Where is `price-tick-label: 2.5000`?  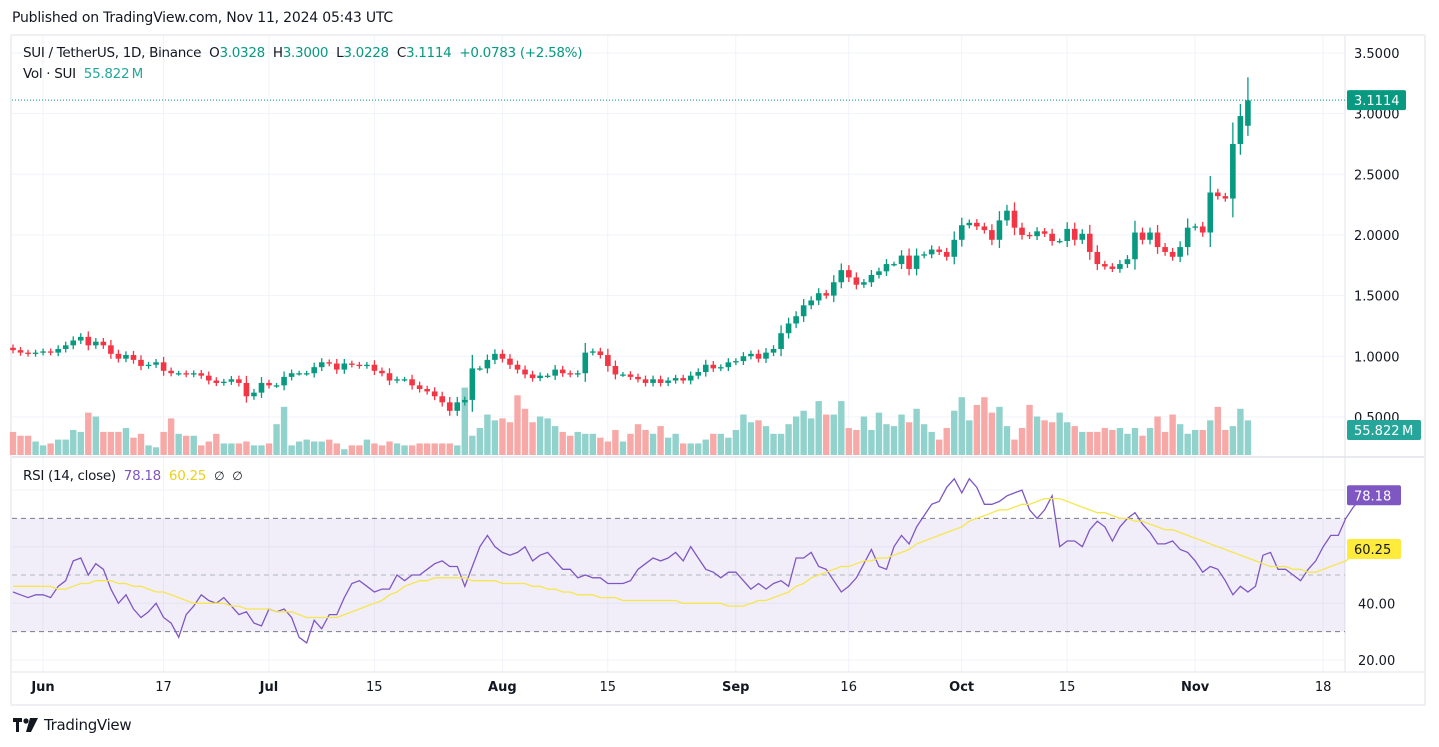 price-tick-label: 2.5000 is located at coordinates (1377, 175).